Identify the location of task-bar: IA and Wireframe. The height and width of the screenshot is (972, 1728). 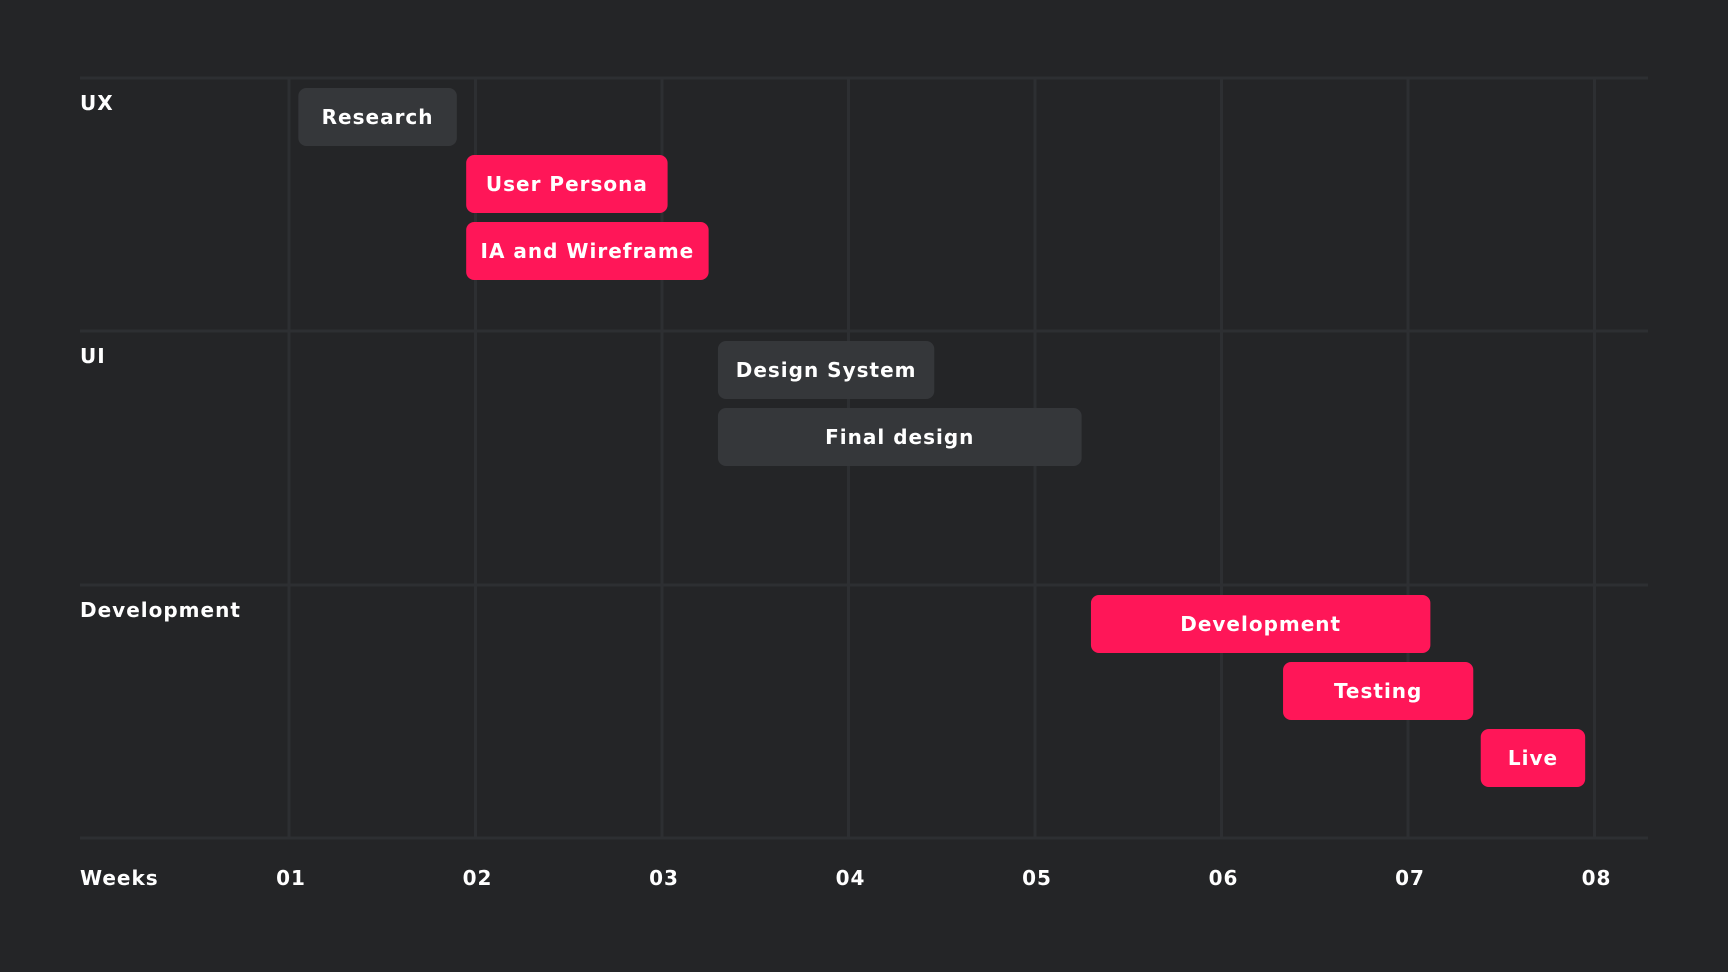
(587, 251).